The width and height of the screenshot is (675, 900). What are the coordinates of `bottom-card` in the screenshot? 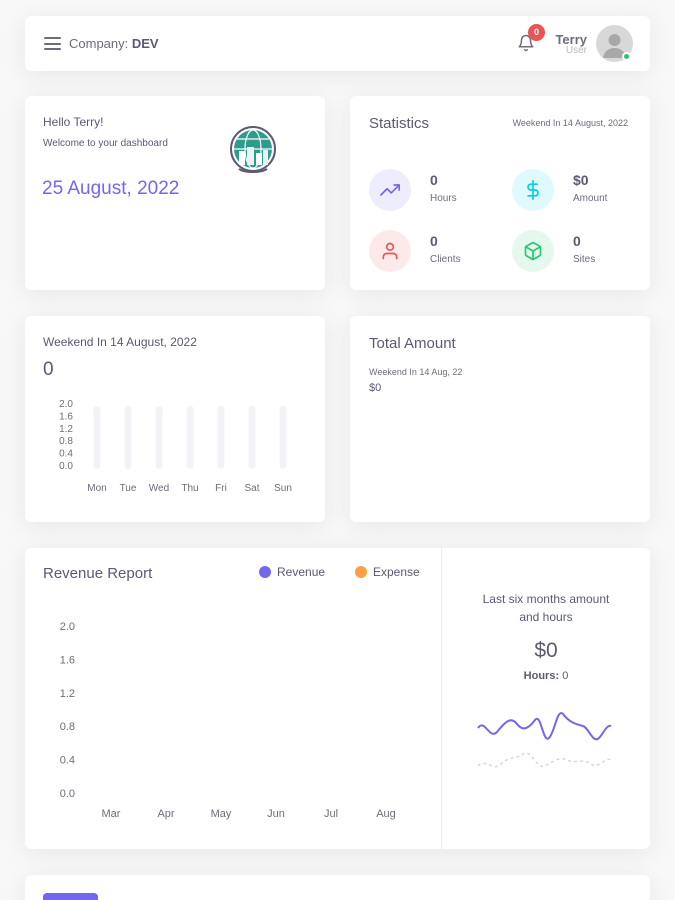 It's located at (337, 887).